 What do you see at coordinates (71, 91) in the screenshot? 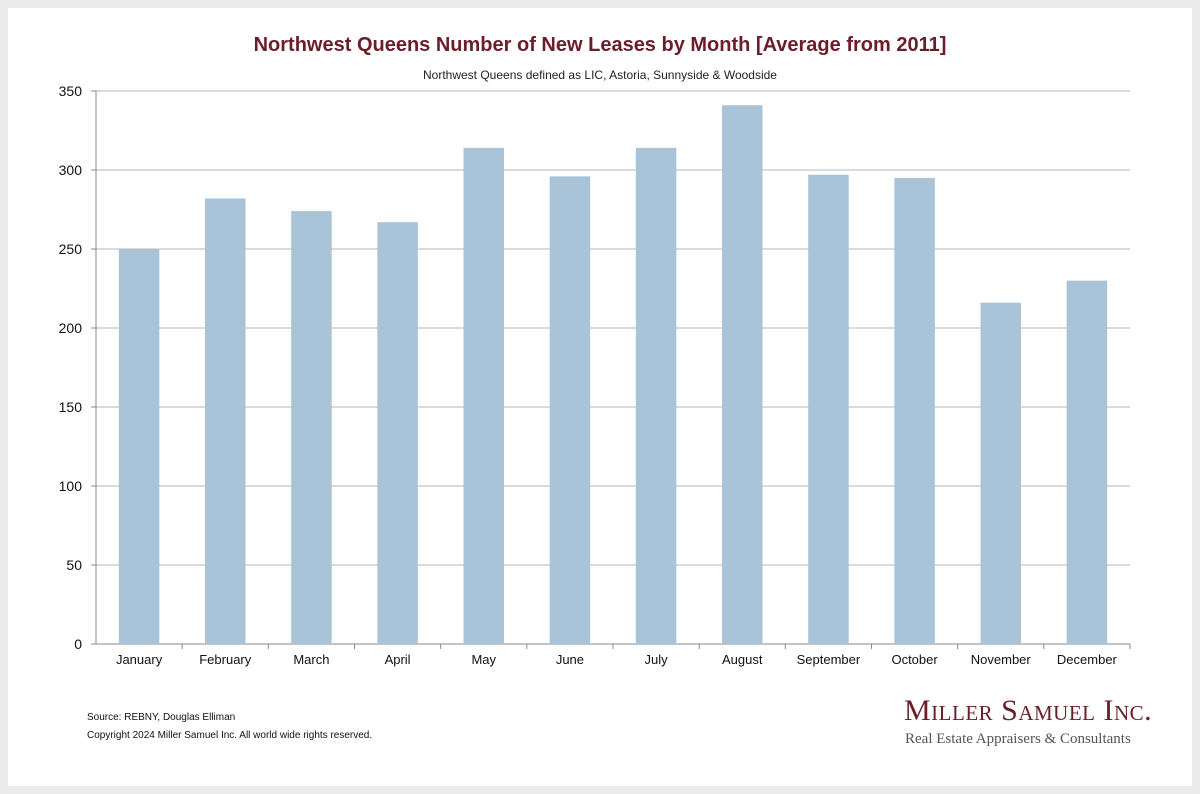
I see `y-tick-label: 350` at bounding box center [71, 91].